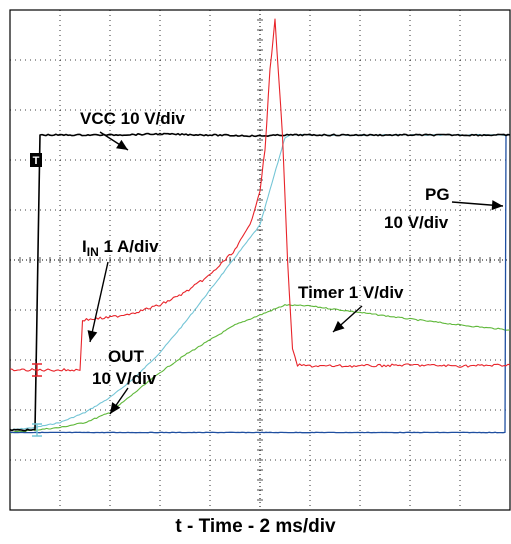 Image resolution: width=511 pixels, height=544 pixels. What do you see at coordinates (132, 118) in the screenshot?
I see `series-vcc-label: VCC 10 V/div` at bounding box center [132, 118].